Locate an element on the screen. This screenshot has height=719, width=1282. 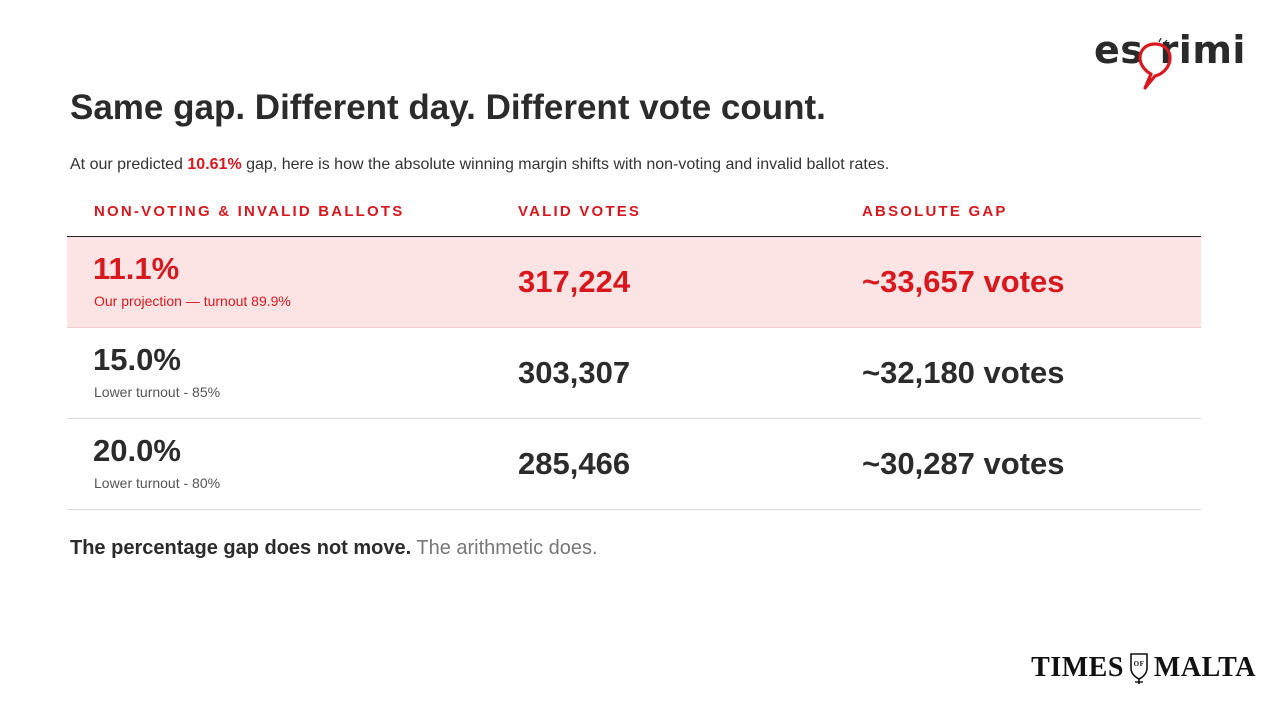
subtitle-prefix: At our predicted is located at coordinates (129, 164).